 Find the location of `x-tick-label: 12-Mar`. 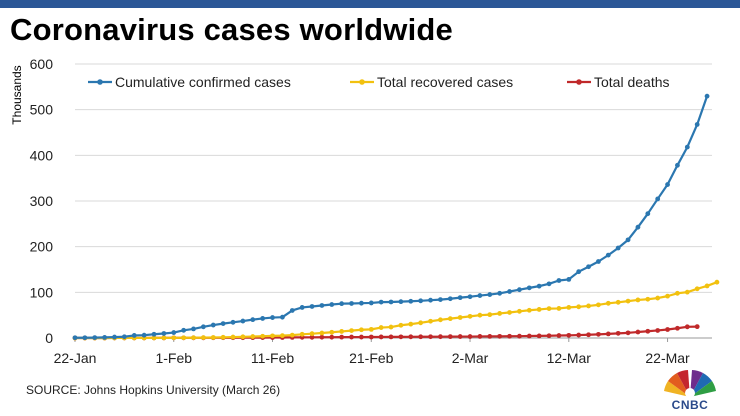

x-tick-label: 12-Mar is located at coordinates (569, 358).